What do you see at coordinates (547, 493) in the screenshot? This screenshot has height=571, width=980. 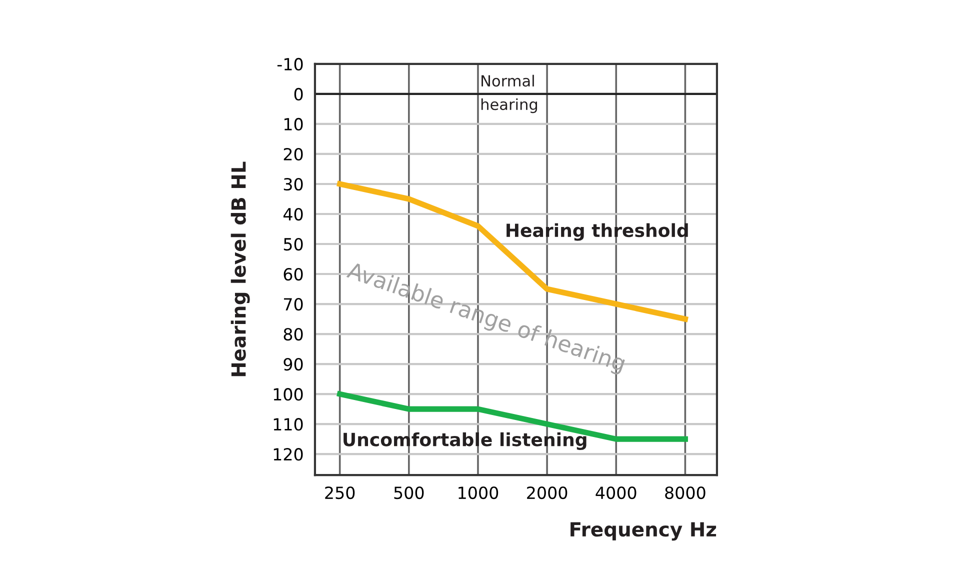 I see `x-tick-label: 2000` at bounding box center [547, 493].